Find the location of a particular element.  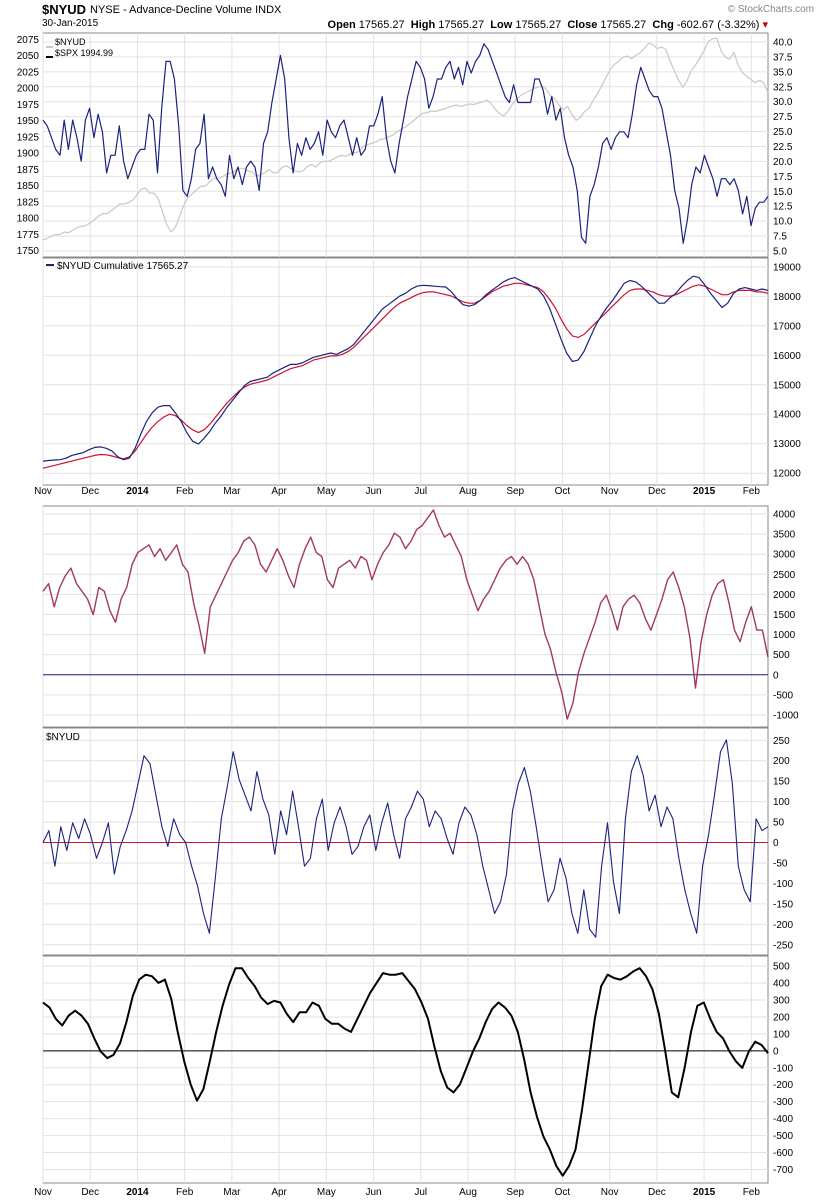

y-tick-label: 1000 is located at coordinates (784, 635).